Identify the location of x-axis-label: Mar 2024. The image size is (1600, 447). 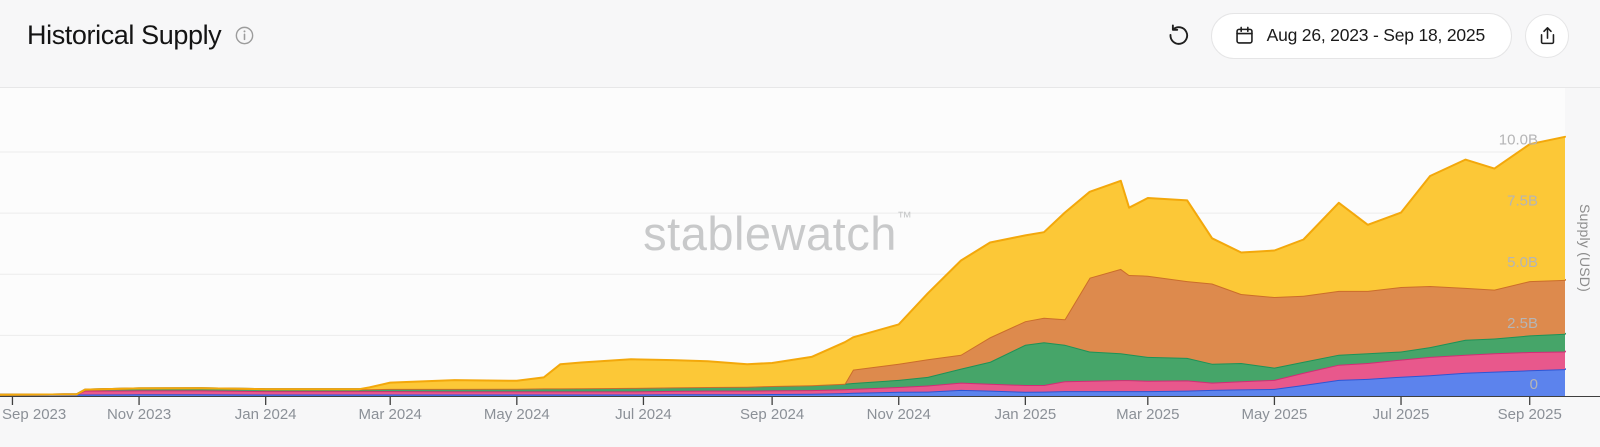
(390, 414).